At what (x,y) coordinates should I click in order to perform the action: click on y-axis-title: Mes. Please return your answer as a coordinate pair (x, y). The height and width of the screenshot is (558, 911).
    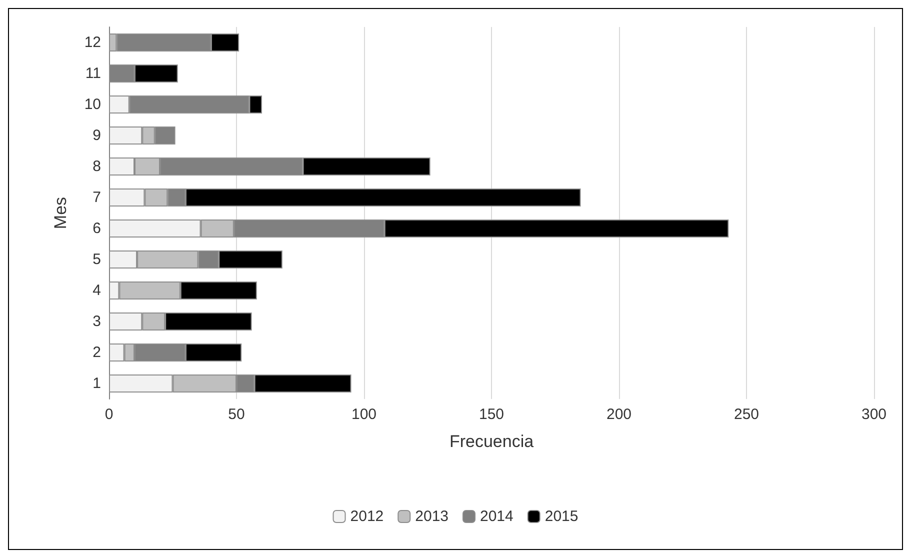
    Looking at the image, I should click on (60, 213).